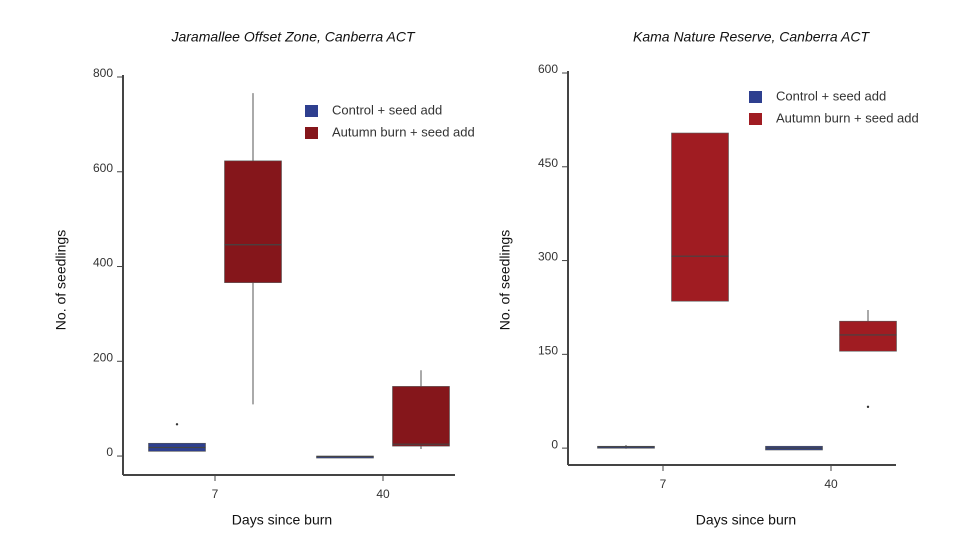 This screenshot has height=540, width=960. Describe the element at coordinates (548, 257) in the screenshot. I see `y-tick-label: 300` at that location.